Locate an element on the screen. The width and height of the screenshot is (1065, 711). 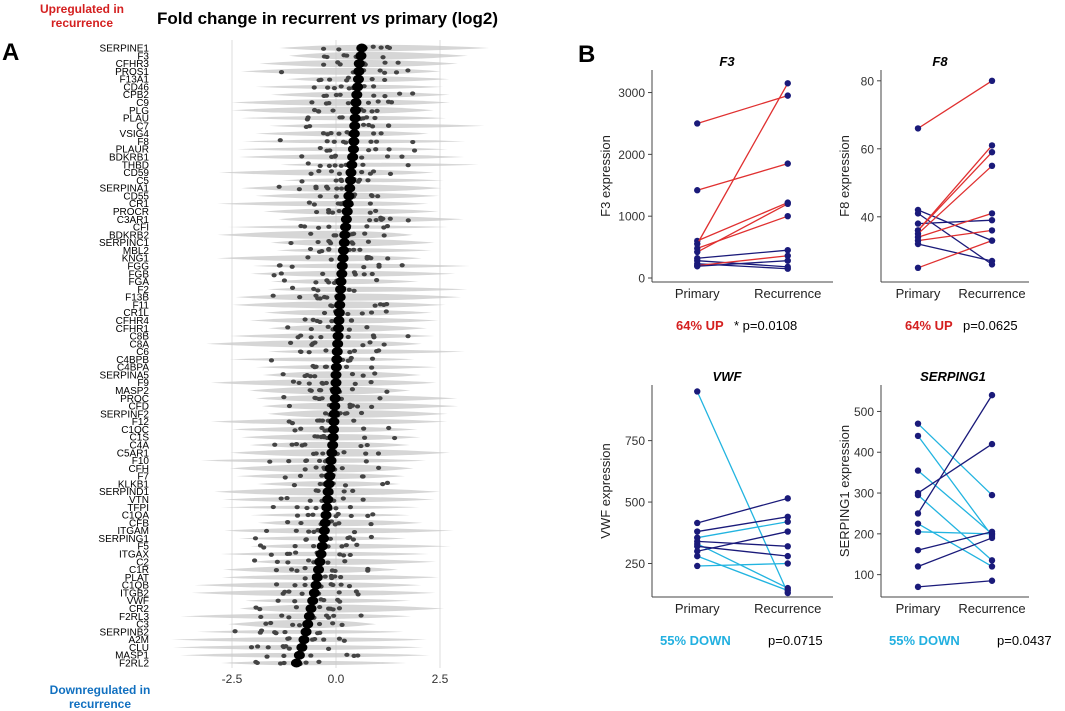
gene-label-KLKB1: KLKB1 is located at coordinates (134, 484).